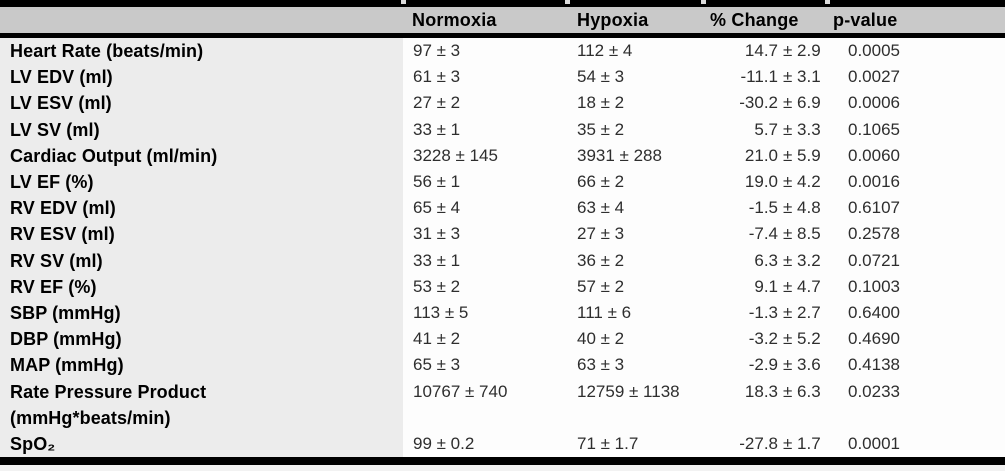 This screenshot has width=1008, height=471. What do you see at coordinates (874, 103) in the screenshot?
I see `cell-pvalue: 0.0006` at bounding box center [874, 103].